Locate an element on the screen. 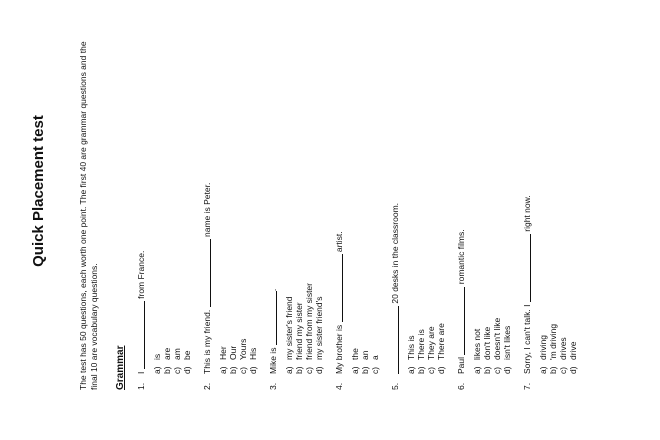 The width and height of the screenshot is (660, 440). option: a) This is is located at coordinates (411, 187).